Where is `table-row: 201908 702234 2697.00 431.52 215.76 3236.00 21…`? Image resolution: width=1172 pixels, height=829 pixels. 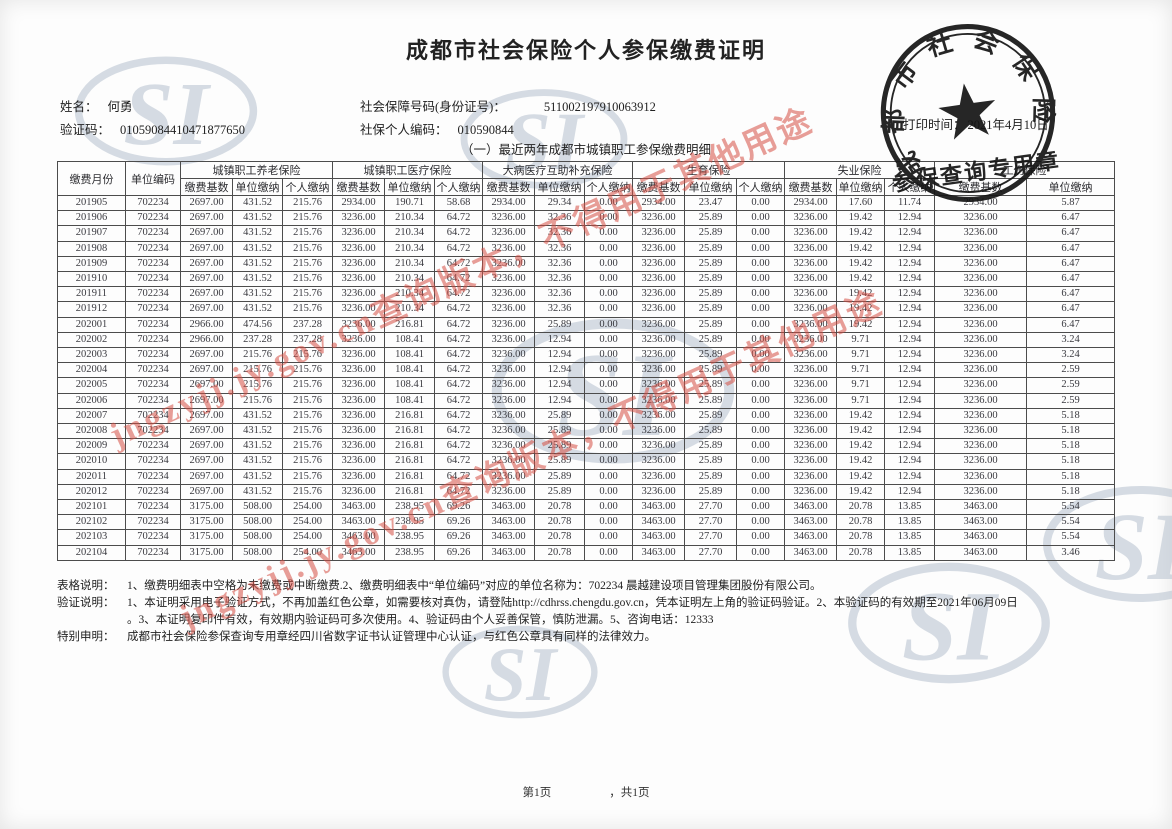
table-row: 201908 702234 2697.00 431.52 215.76 3236.00 21… is located at coordinates (586, 248).